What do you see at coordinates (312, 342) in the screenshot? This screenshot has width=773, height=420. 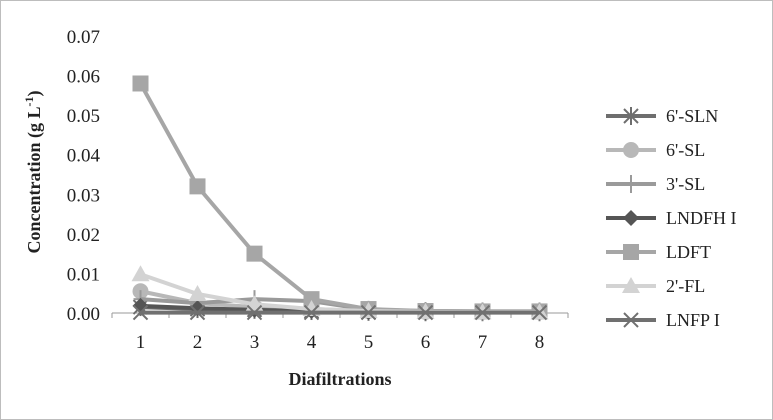 I see `x-tick-label: 4` at bounding box center [312, 342].